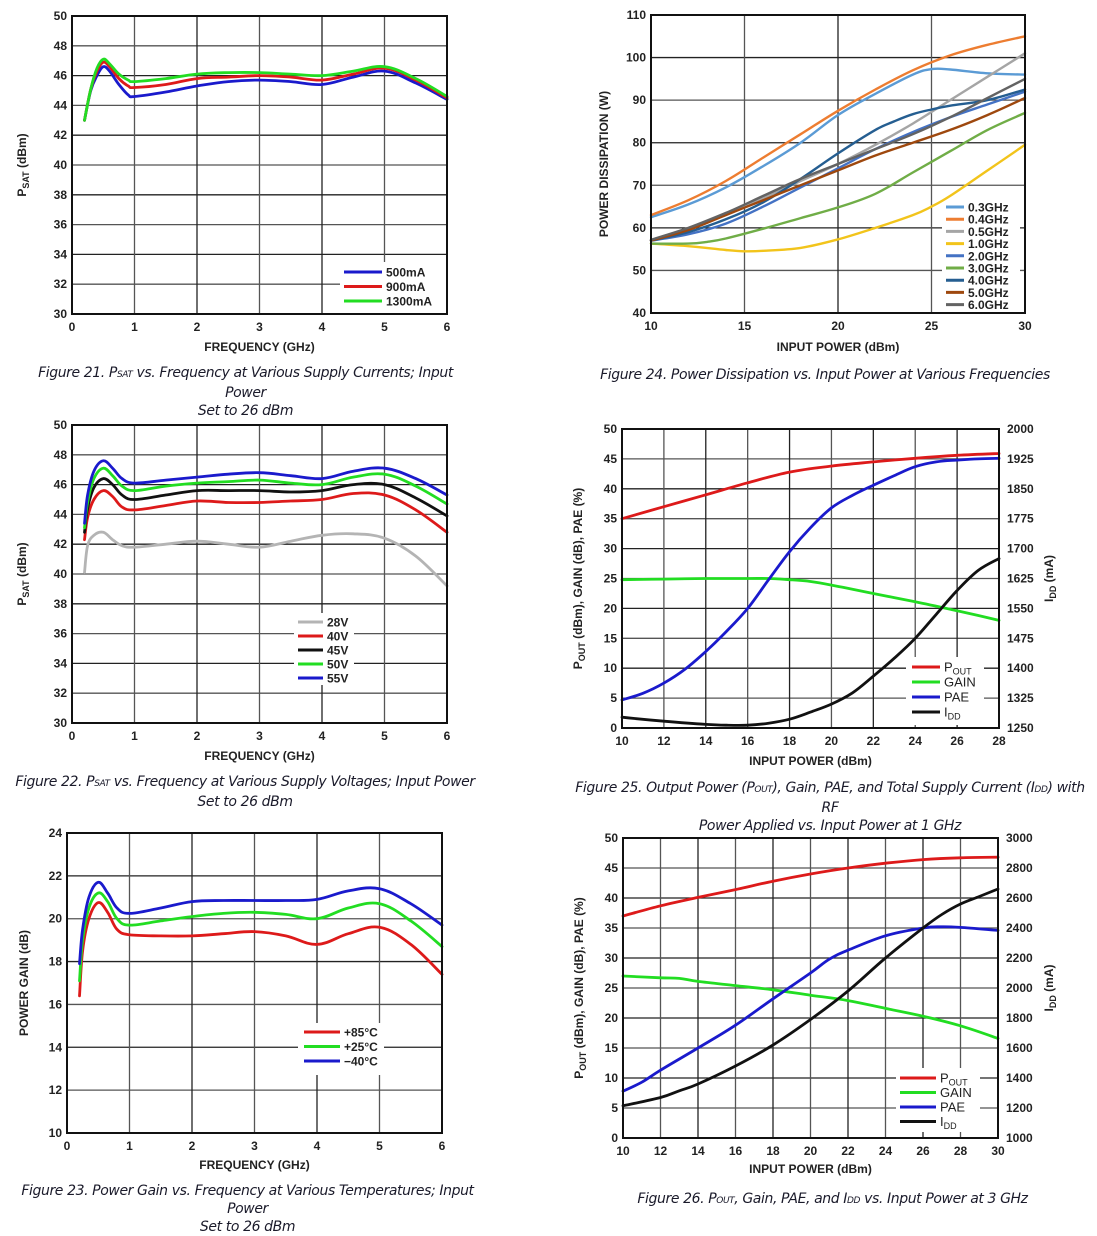  I want to click on series-line-5-0ghz, so click(838, 169).